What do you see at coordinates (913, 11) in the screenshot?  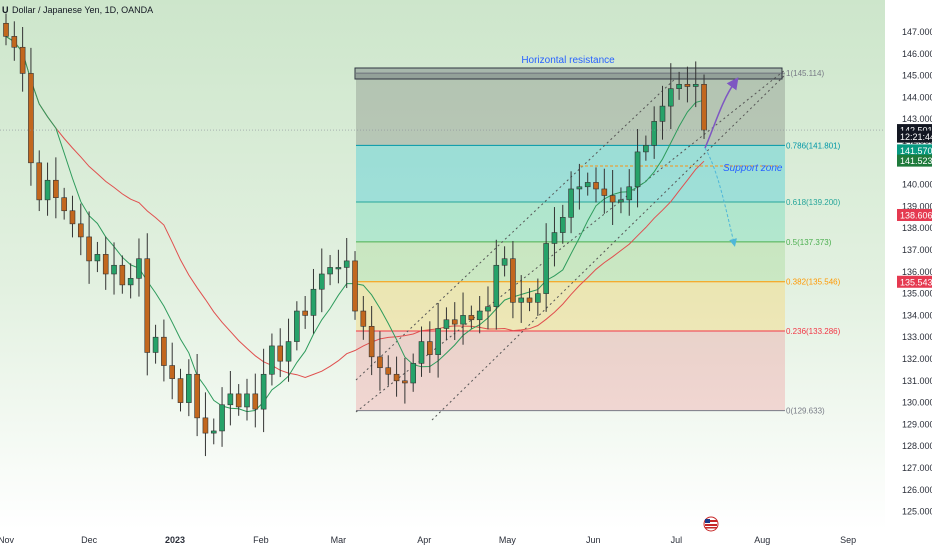 I see `corner-widget` at bounding box center [913, 11].